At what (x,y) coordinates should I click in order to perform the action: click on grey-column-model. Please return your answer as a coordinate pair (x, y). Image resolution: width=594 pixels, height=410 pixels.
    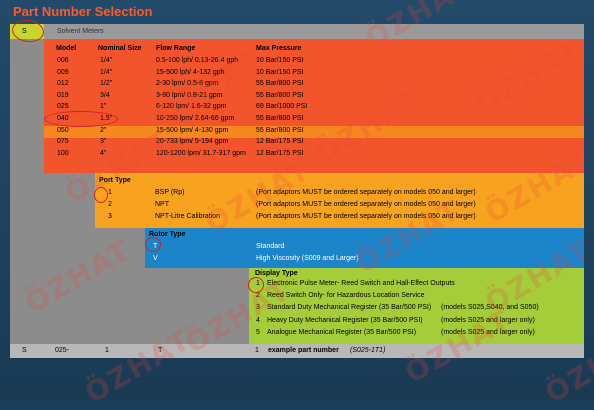
    Looking at the image, I should click on (69, 258).